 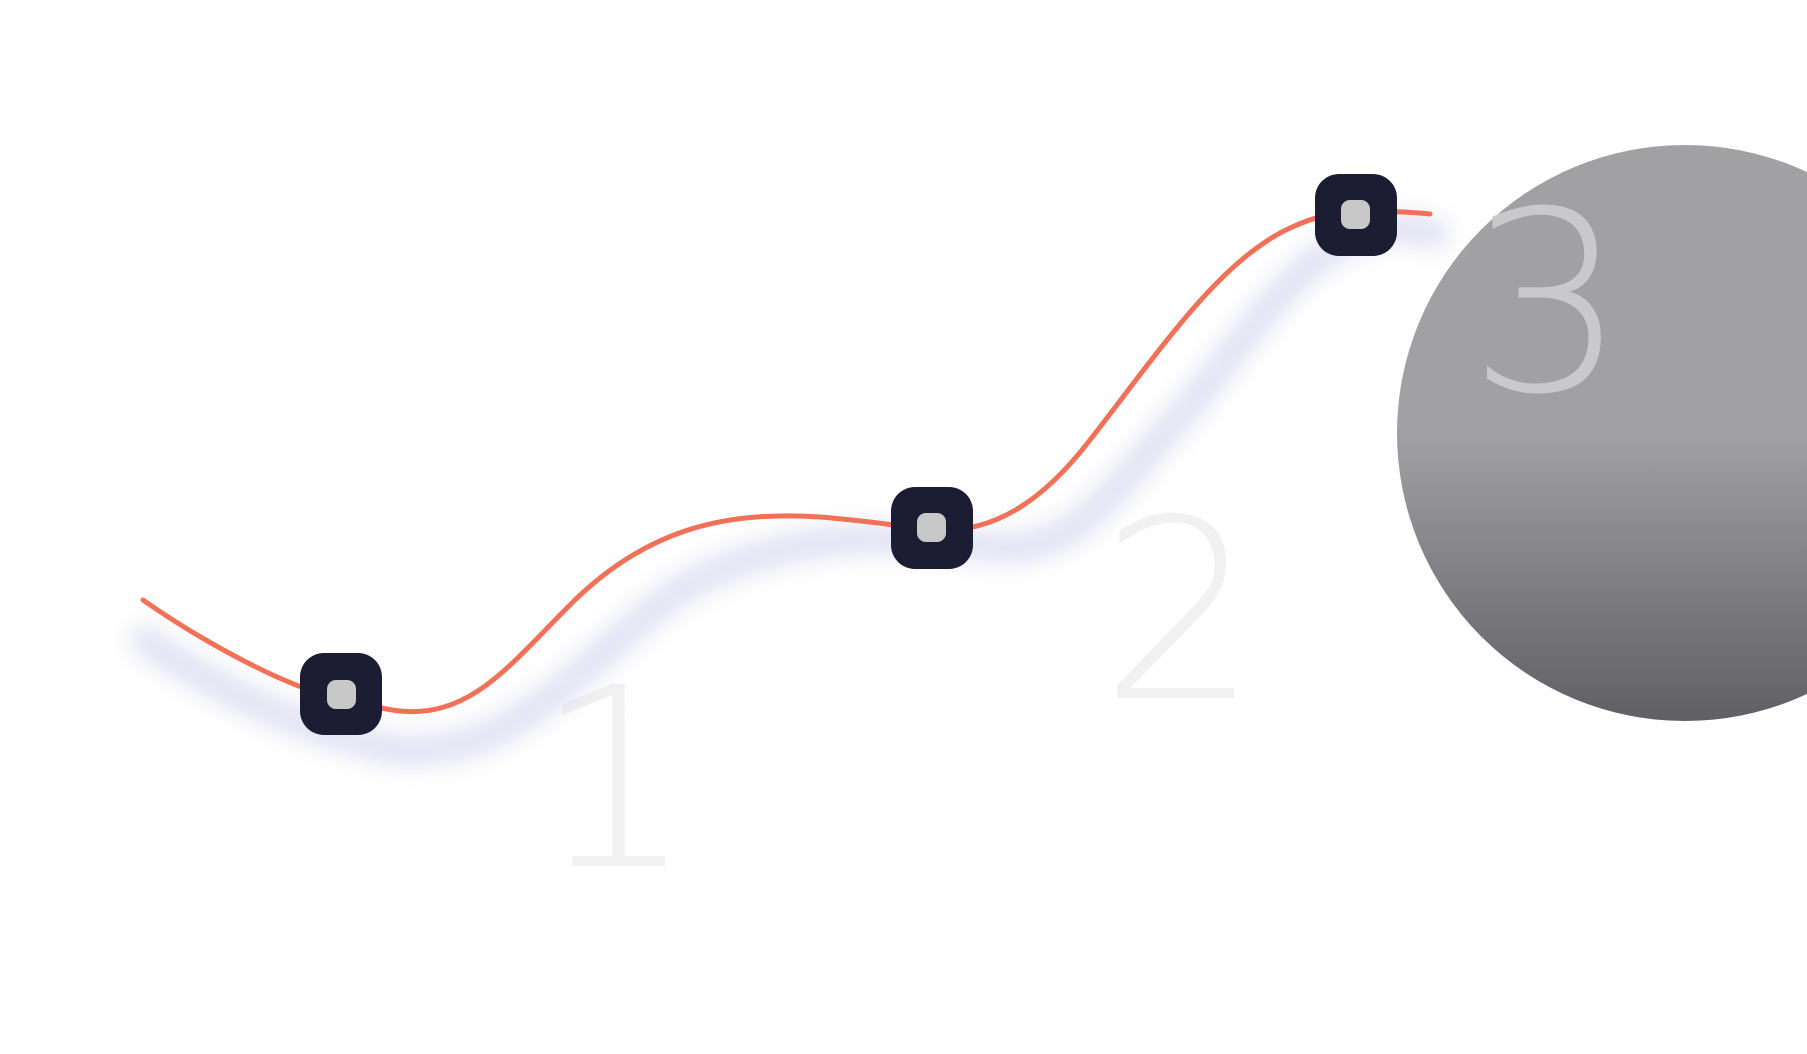 I want to click on step-number-2: 2, so click(x=1179, y=611).